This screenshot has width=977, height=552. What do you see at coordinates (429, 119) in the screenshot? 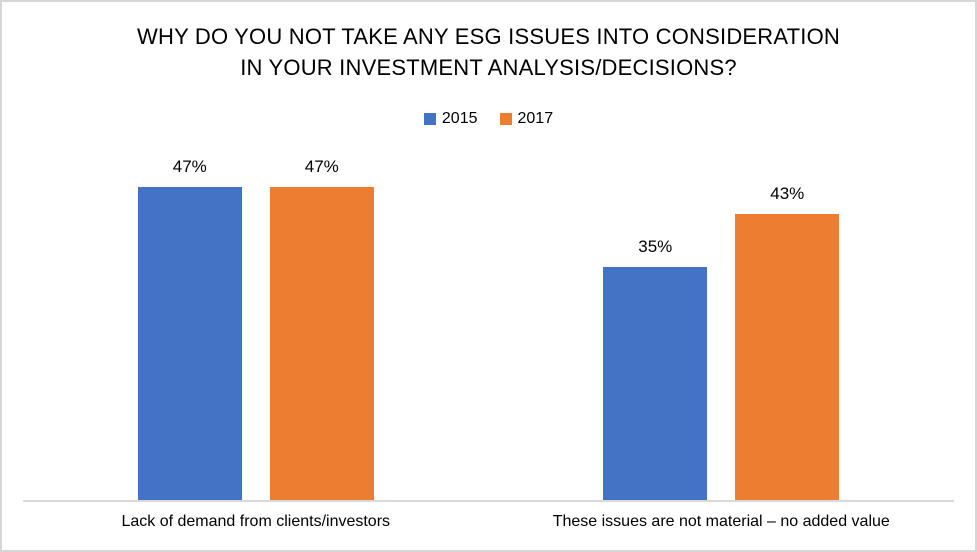
I see `legend-swatch-2015` at bounding box center [429, 119].